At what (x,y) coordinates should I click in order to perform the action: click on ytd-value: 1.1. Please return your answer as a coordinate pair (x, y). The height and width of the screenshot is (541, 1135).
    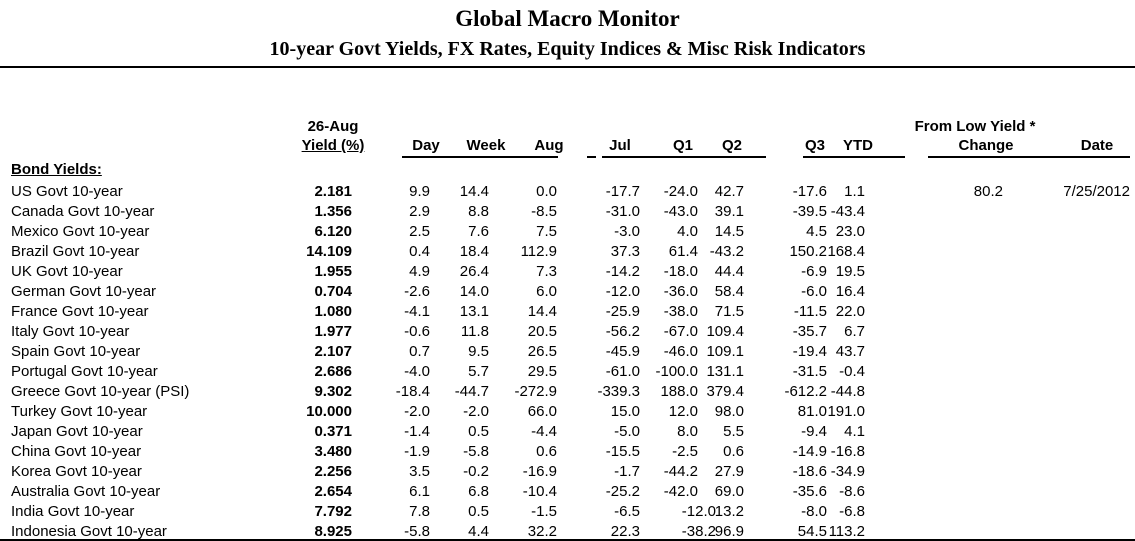
    Looking at the image, I should click on (854, 191).